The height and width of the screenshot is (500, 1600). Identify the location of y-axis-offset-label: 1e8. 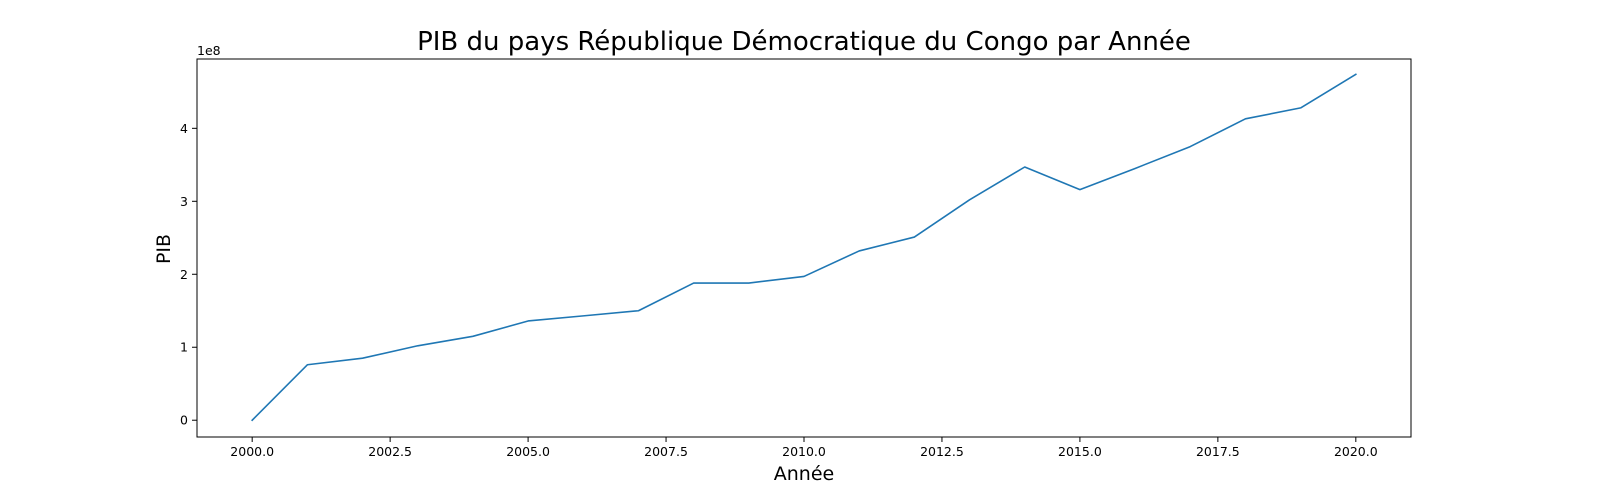
(209, 50).